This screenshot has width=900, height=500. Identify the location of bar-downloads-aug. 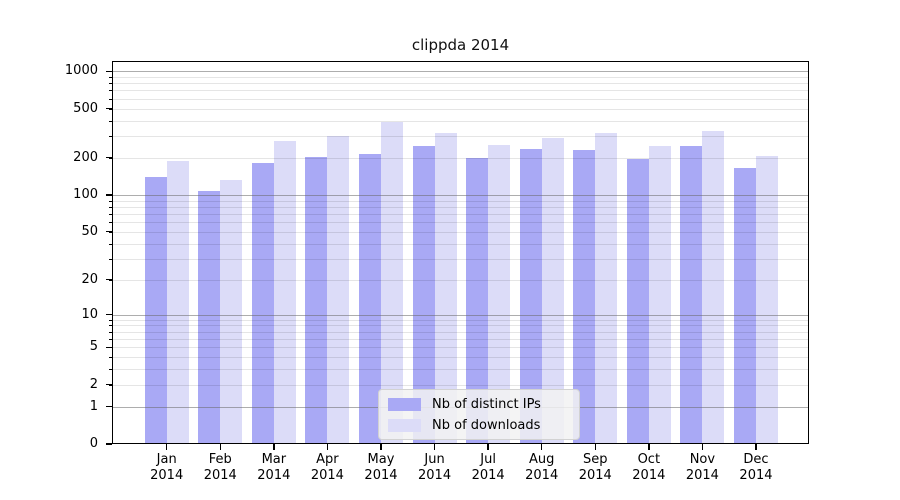
(552, 290).